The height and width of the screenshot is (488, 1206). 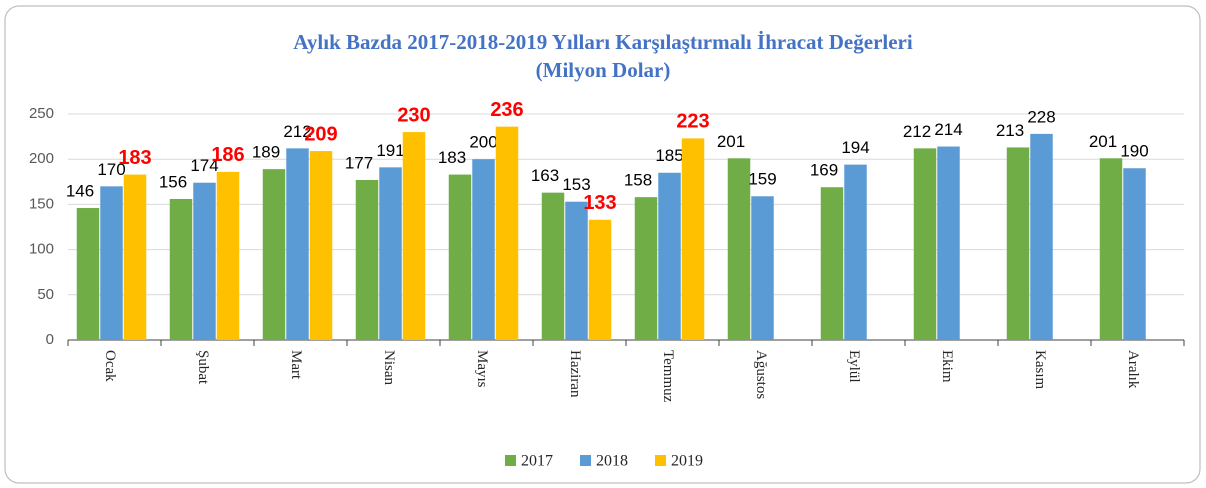 I want to click on y-tick-label: 250, so click(x=41, y=113).